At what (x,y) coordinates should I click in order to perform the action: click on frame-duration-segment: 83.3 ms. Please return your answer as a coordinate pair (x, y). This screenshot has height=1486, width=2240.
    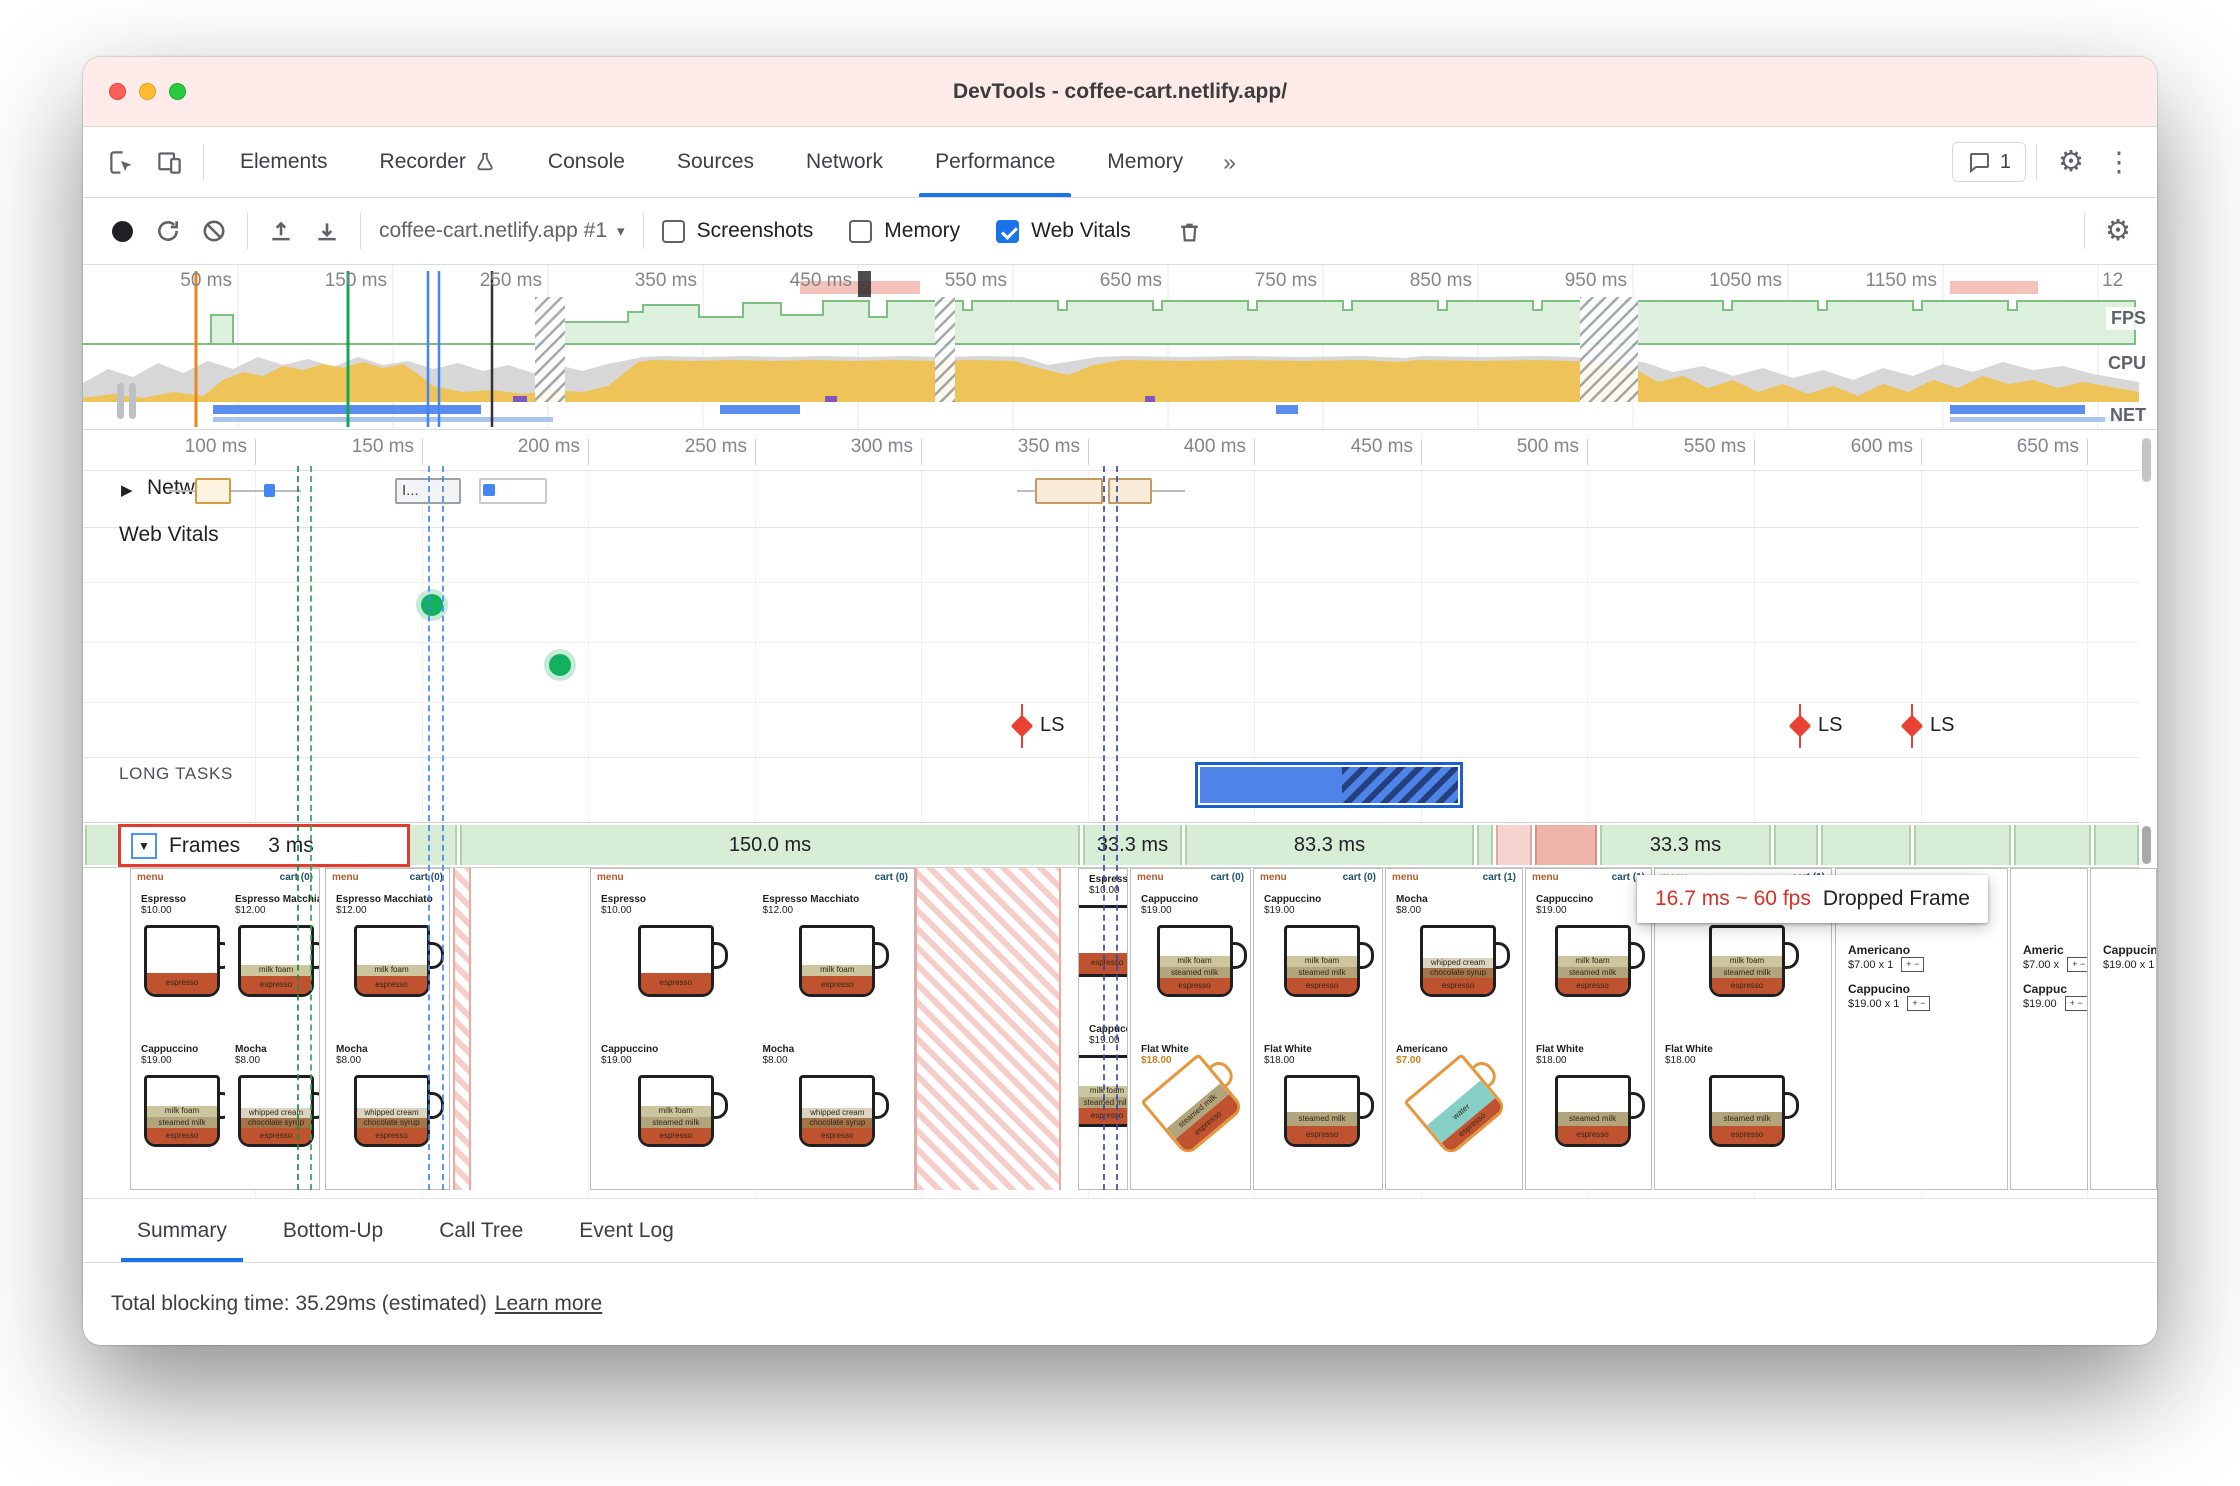
    Looking at the image, I should click on (1329, 845).